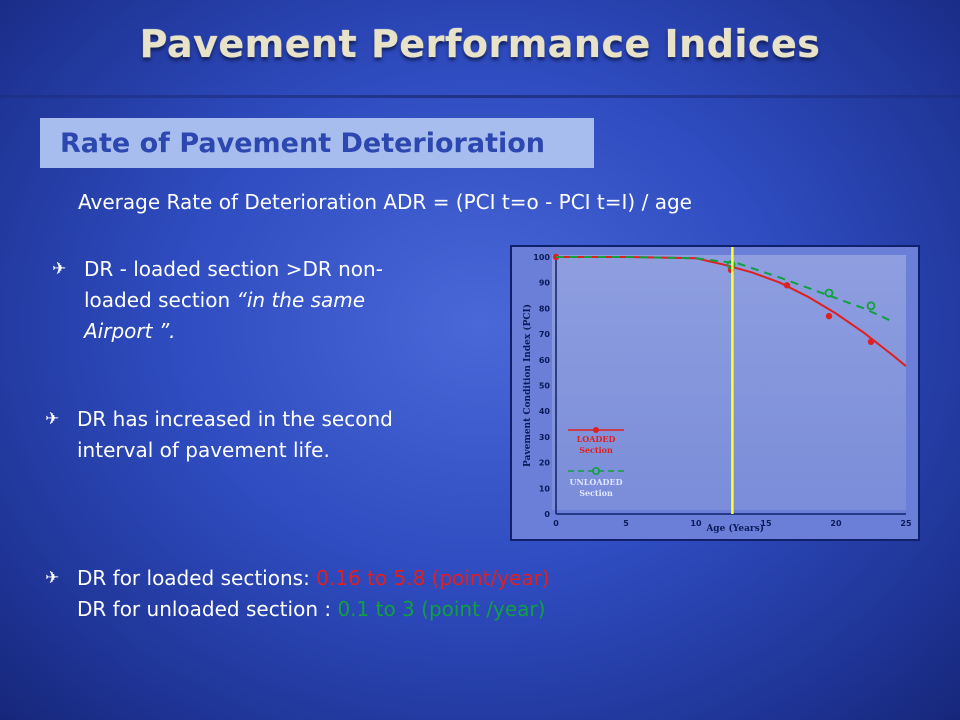 The width and height of the screenshot is (960, 720). I want to click on title-divider, so click(480, 96).